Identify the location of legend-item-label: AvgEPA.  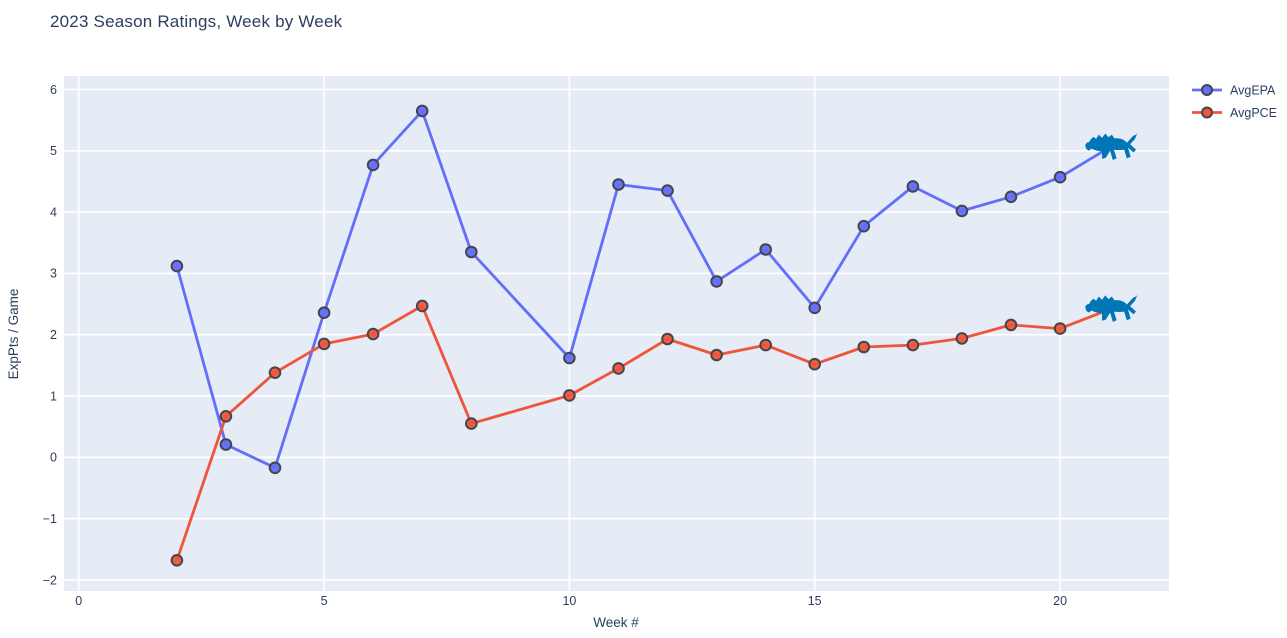
(1253, 90).